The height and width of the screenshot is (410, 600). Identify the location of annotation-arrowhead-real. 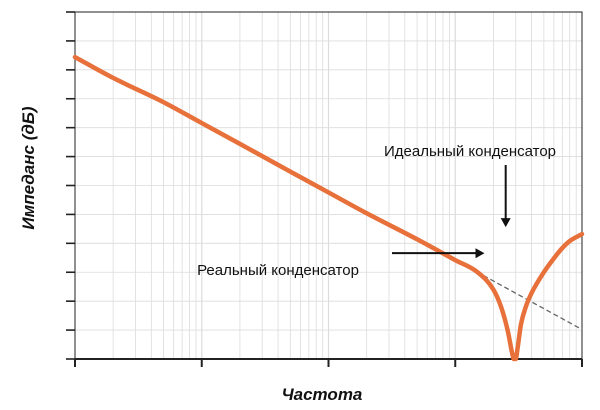
(480, 253).